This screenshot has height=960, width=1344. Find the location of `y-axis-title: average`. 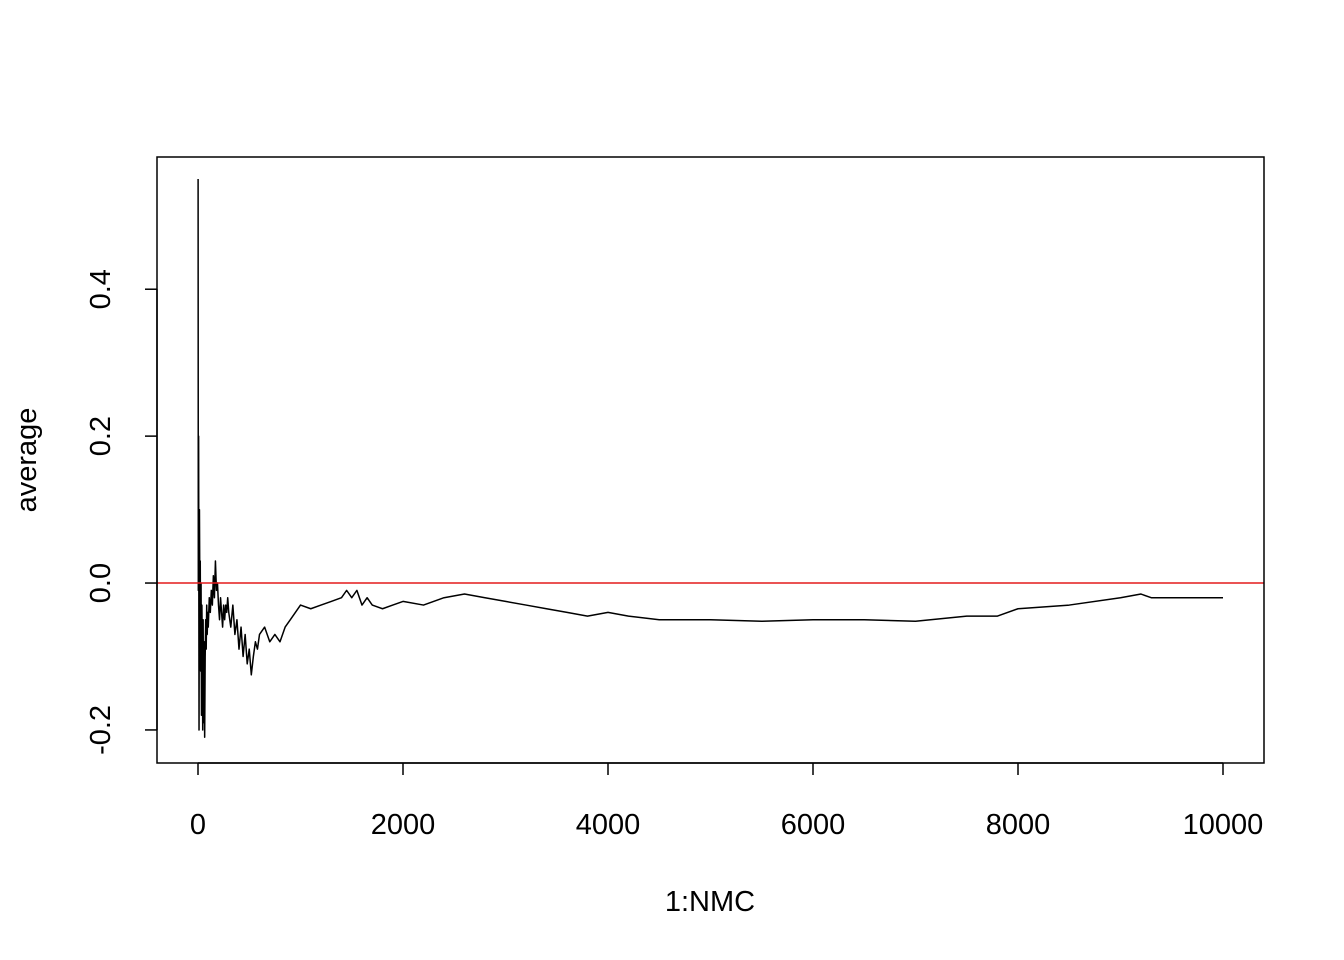

y-axis-title: average is located at coordinates (27, 460).